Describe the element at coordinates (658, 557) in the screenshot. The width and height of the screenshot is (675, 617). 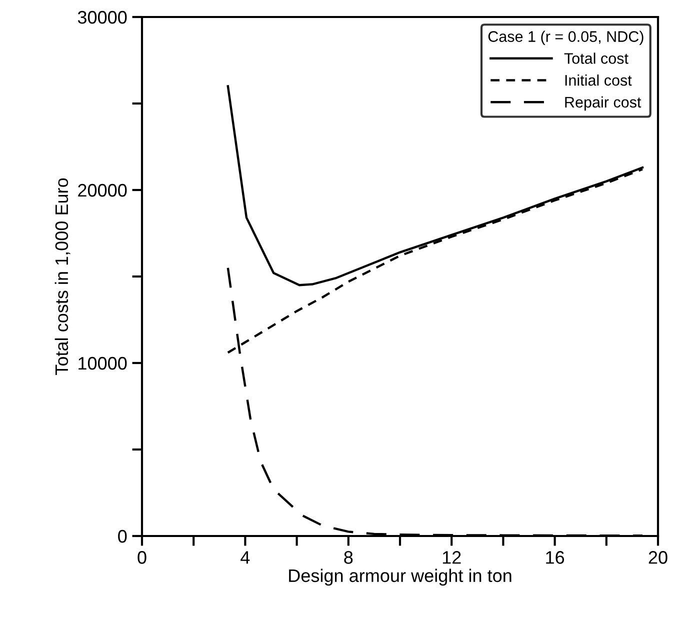
I see `x-tick-label: 20` at that location.